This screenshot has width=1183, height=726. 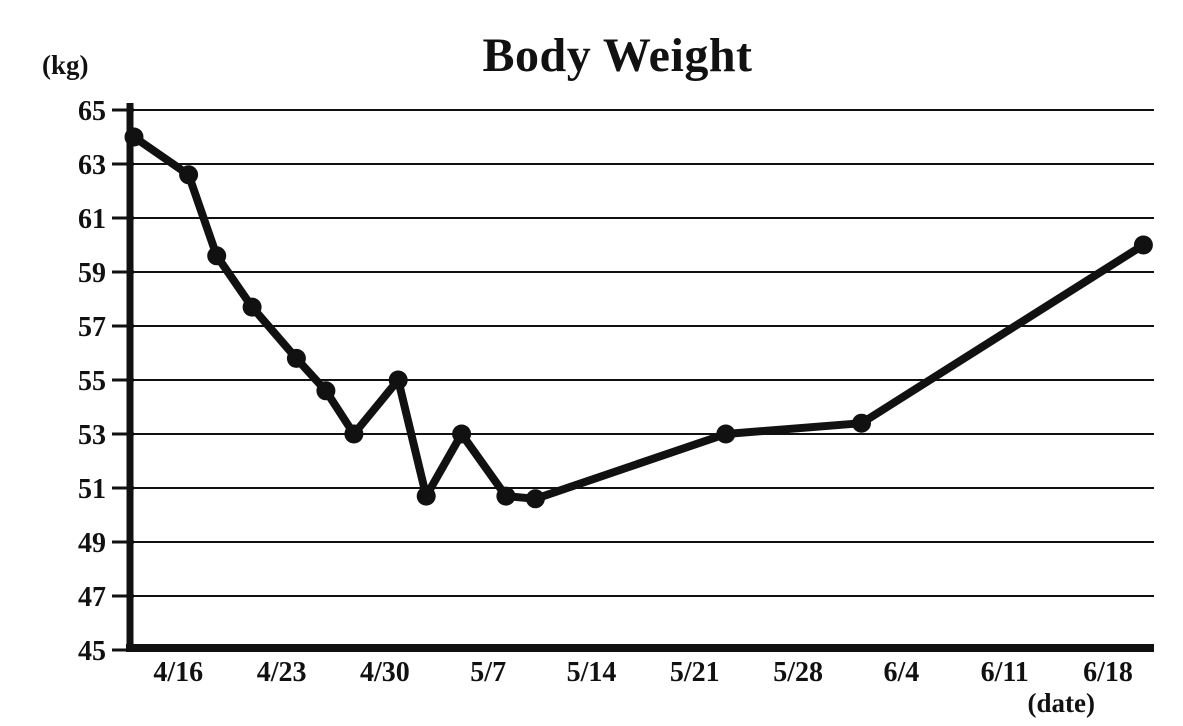 I want to click on x-tick-label: 4/30, so click(x=385, y=672).